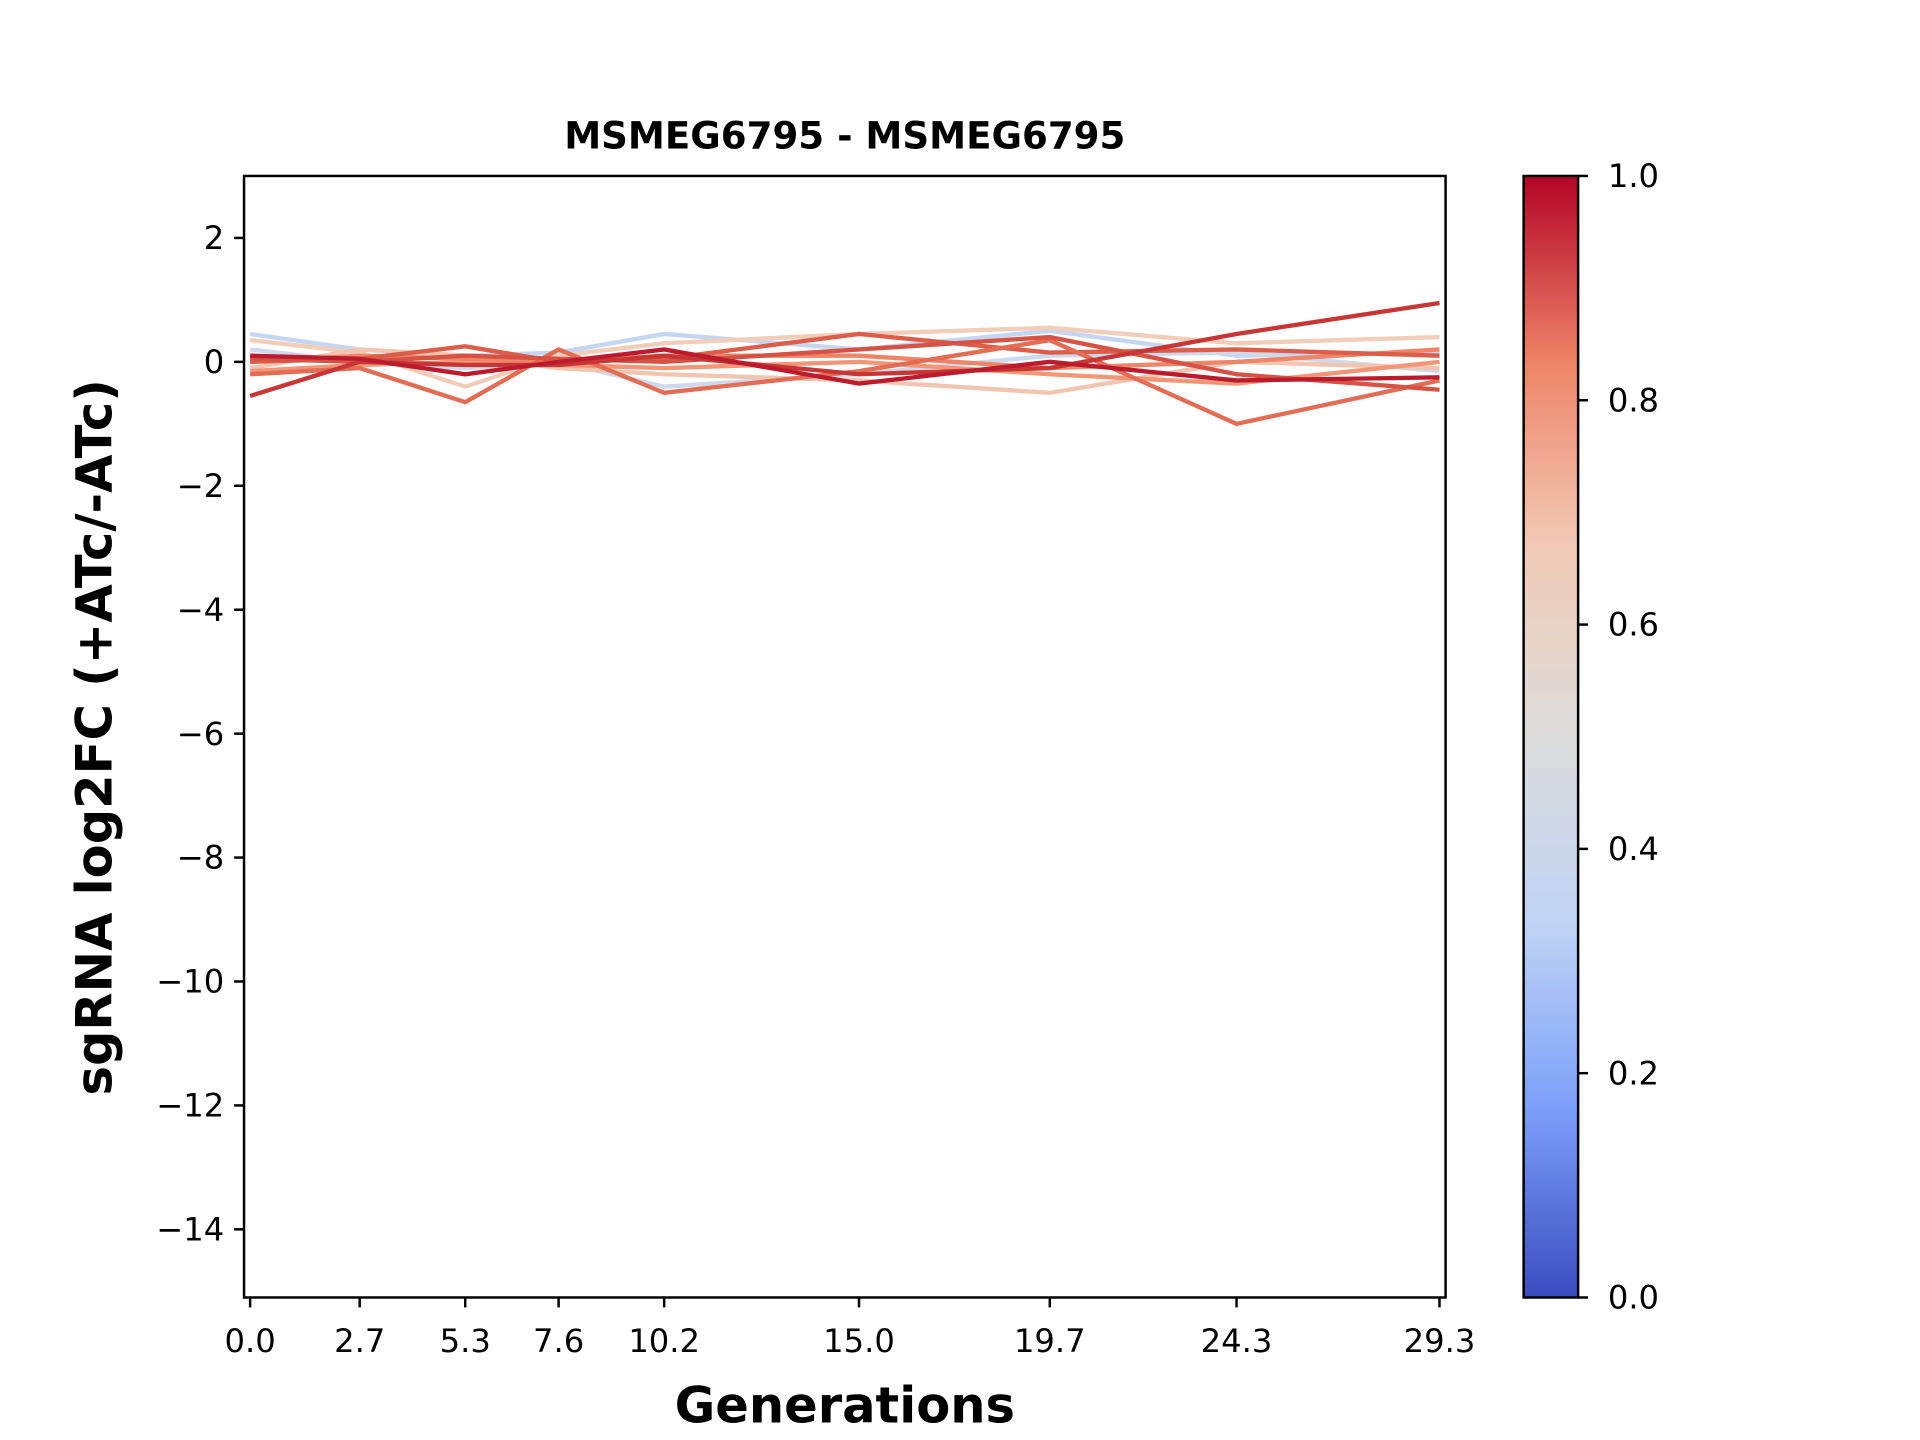 Image resolution: width=1920 pixels, height=1440 pixels. What do you see at coordinates (190, 1106) in the screenshot?
I see `y-tick-label: −12` at bounding box center [190, 1106].